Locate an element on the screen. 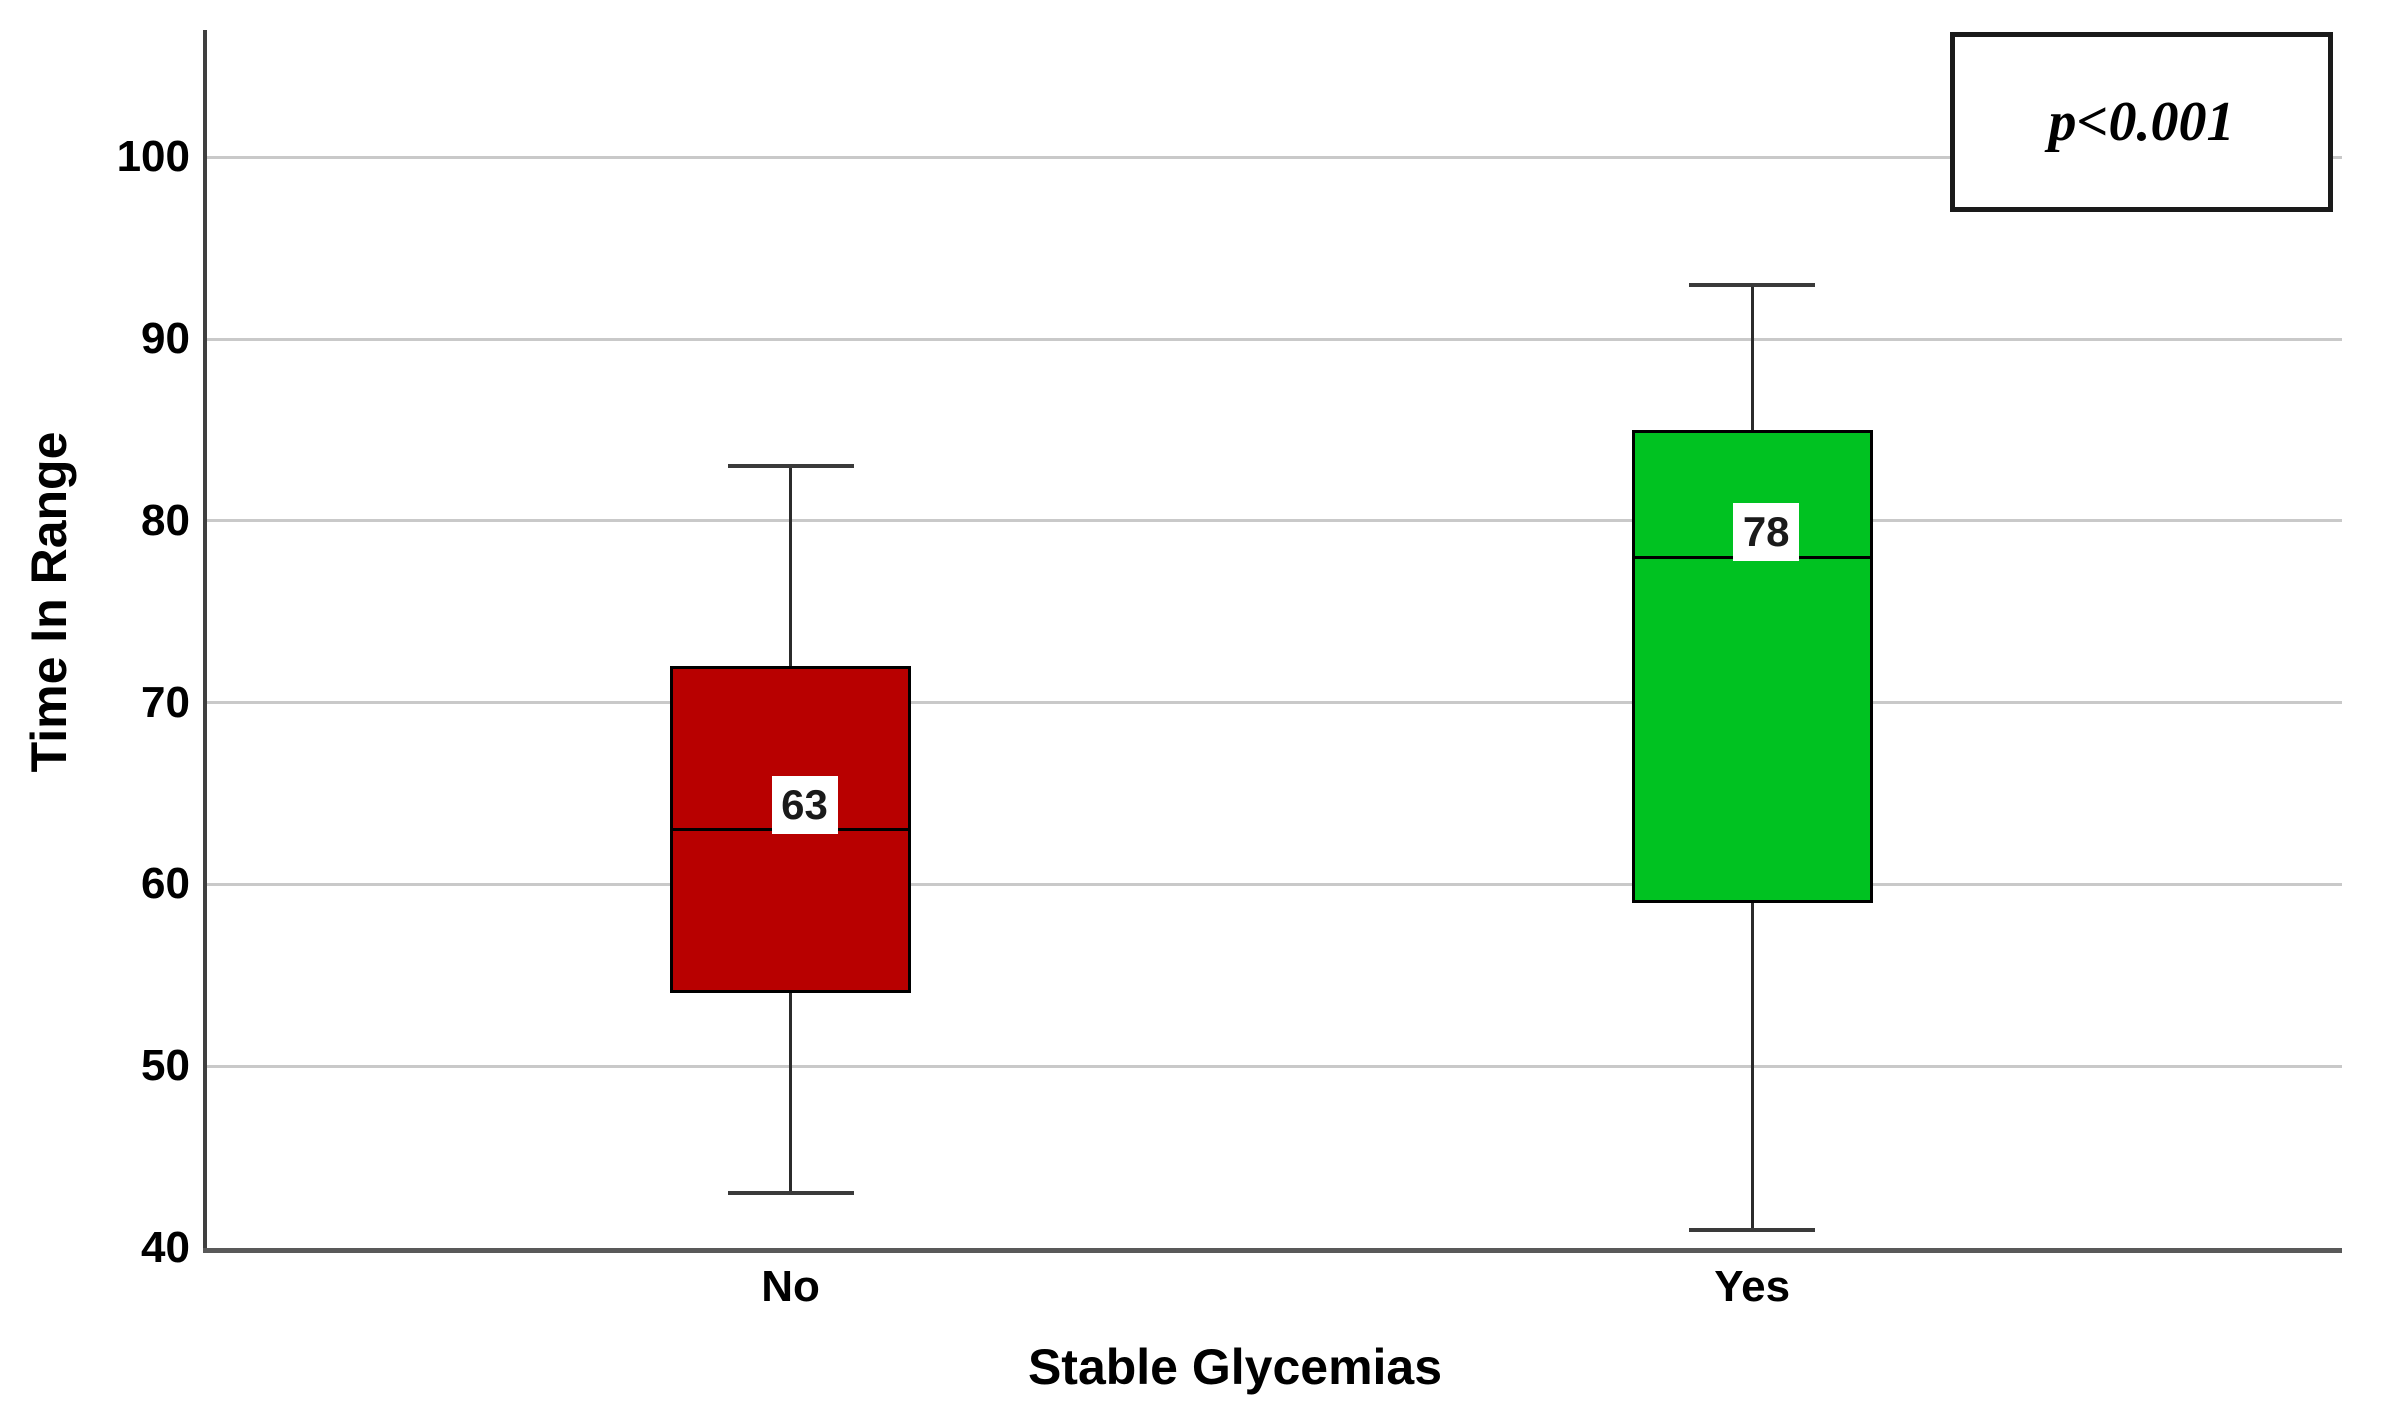 The image size is (2395, 1425). y-tick-label-50: 50 is located at coordinates (165, 1066).